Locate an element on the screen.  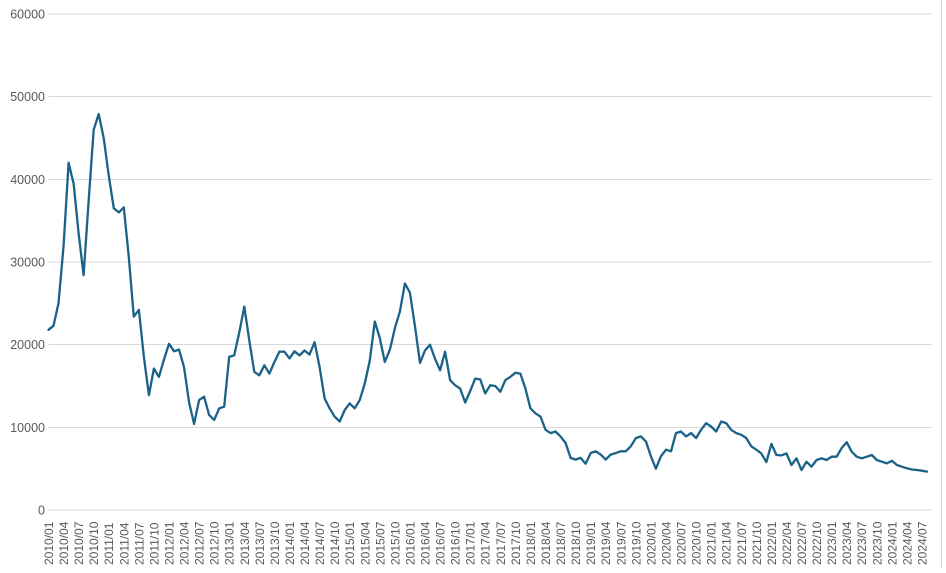
x-axis-tick-label: 2023/10 is located at coordinates (877, 543).